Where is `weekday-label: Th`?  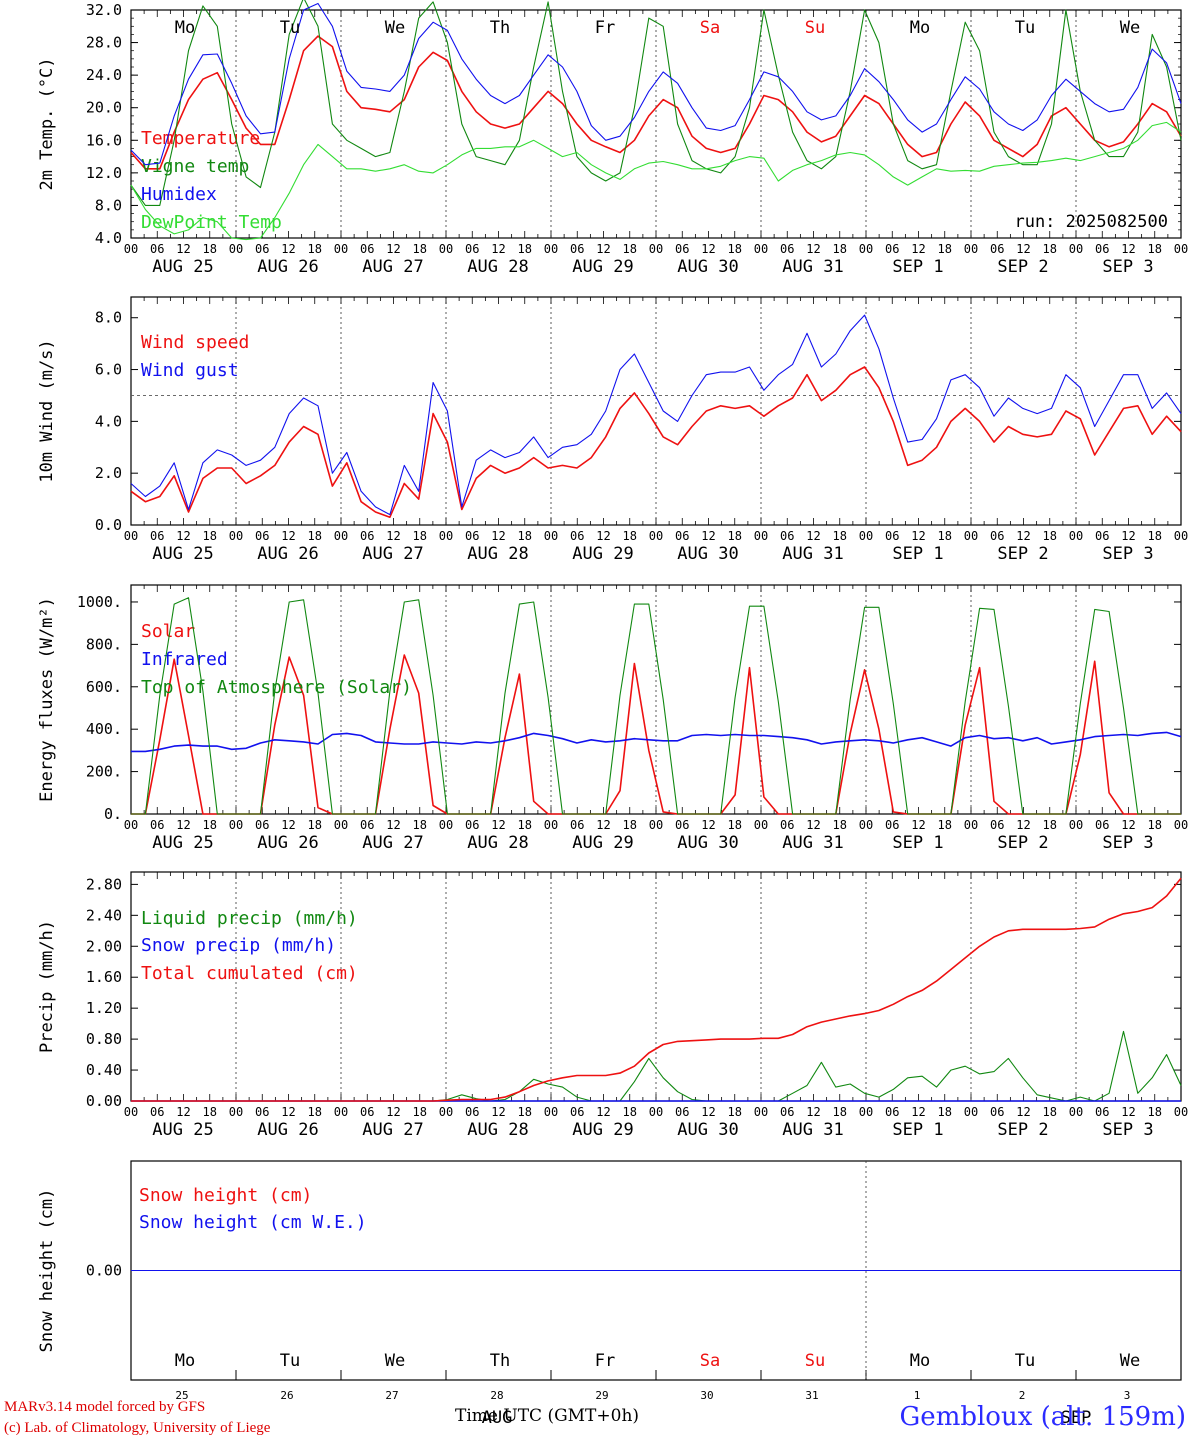
weekday-label: Th is located at coordinates (500, 1361).